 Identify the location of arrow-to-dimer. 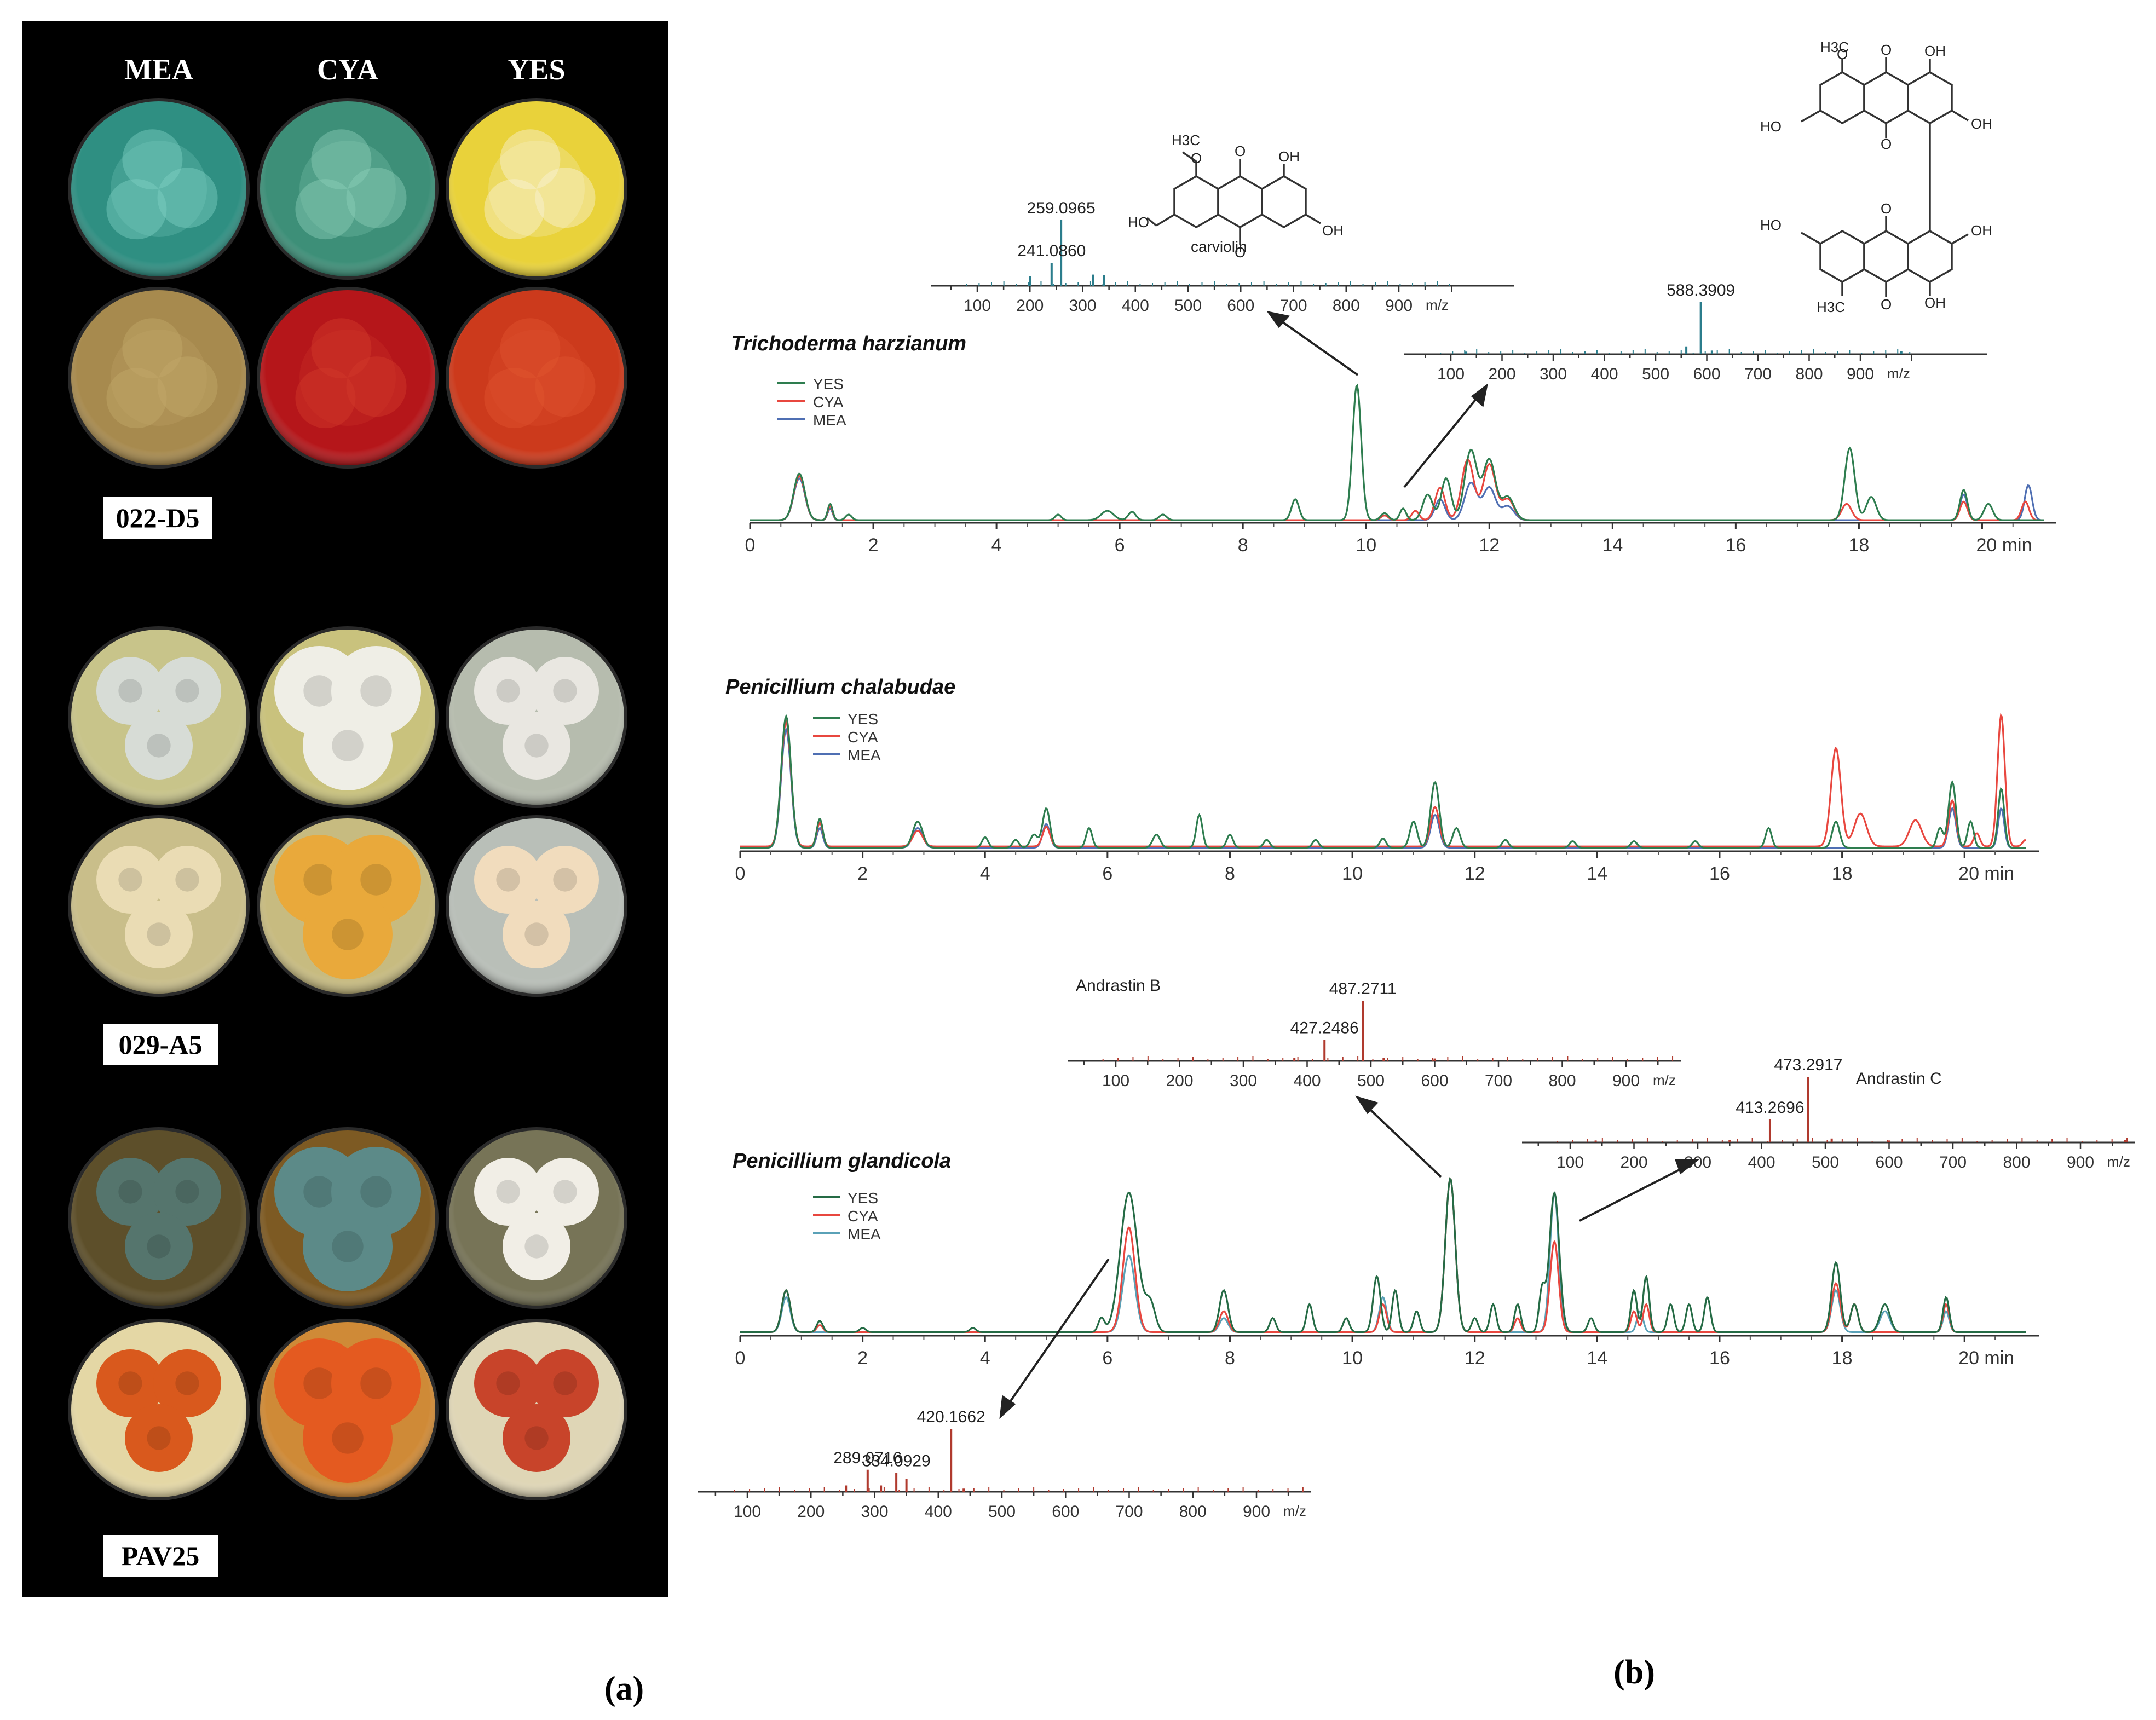
(1442, 440).